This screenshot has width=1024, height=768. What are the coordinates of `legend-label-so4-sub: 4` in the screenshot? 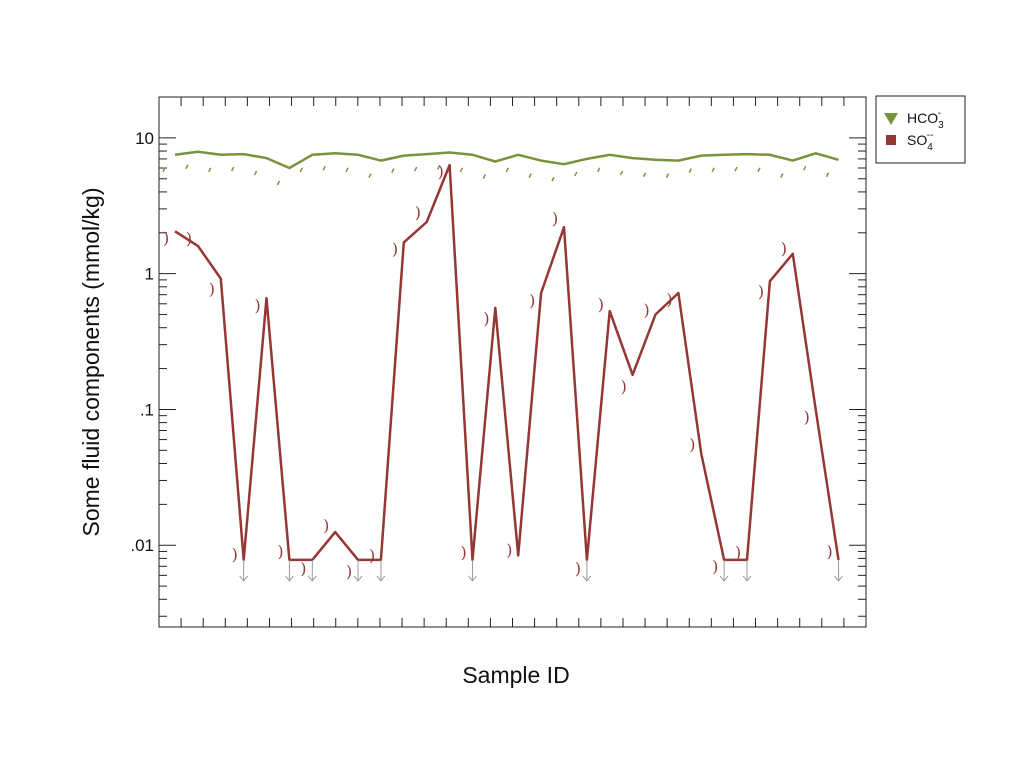 It's located at (930, 147).